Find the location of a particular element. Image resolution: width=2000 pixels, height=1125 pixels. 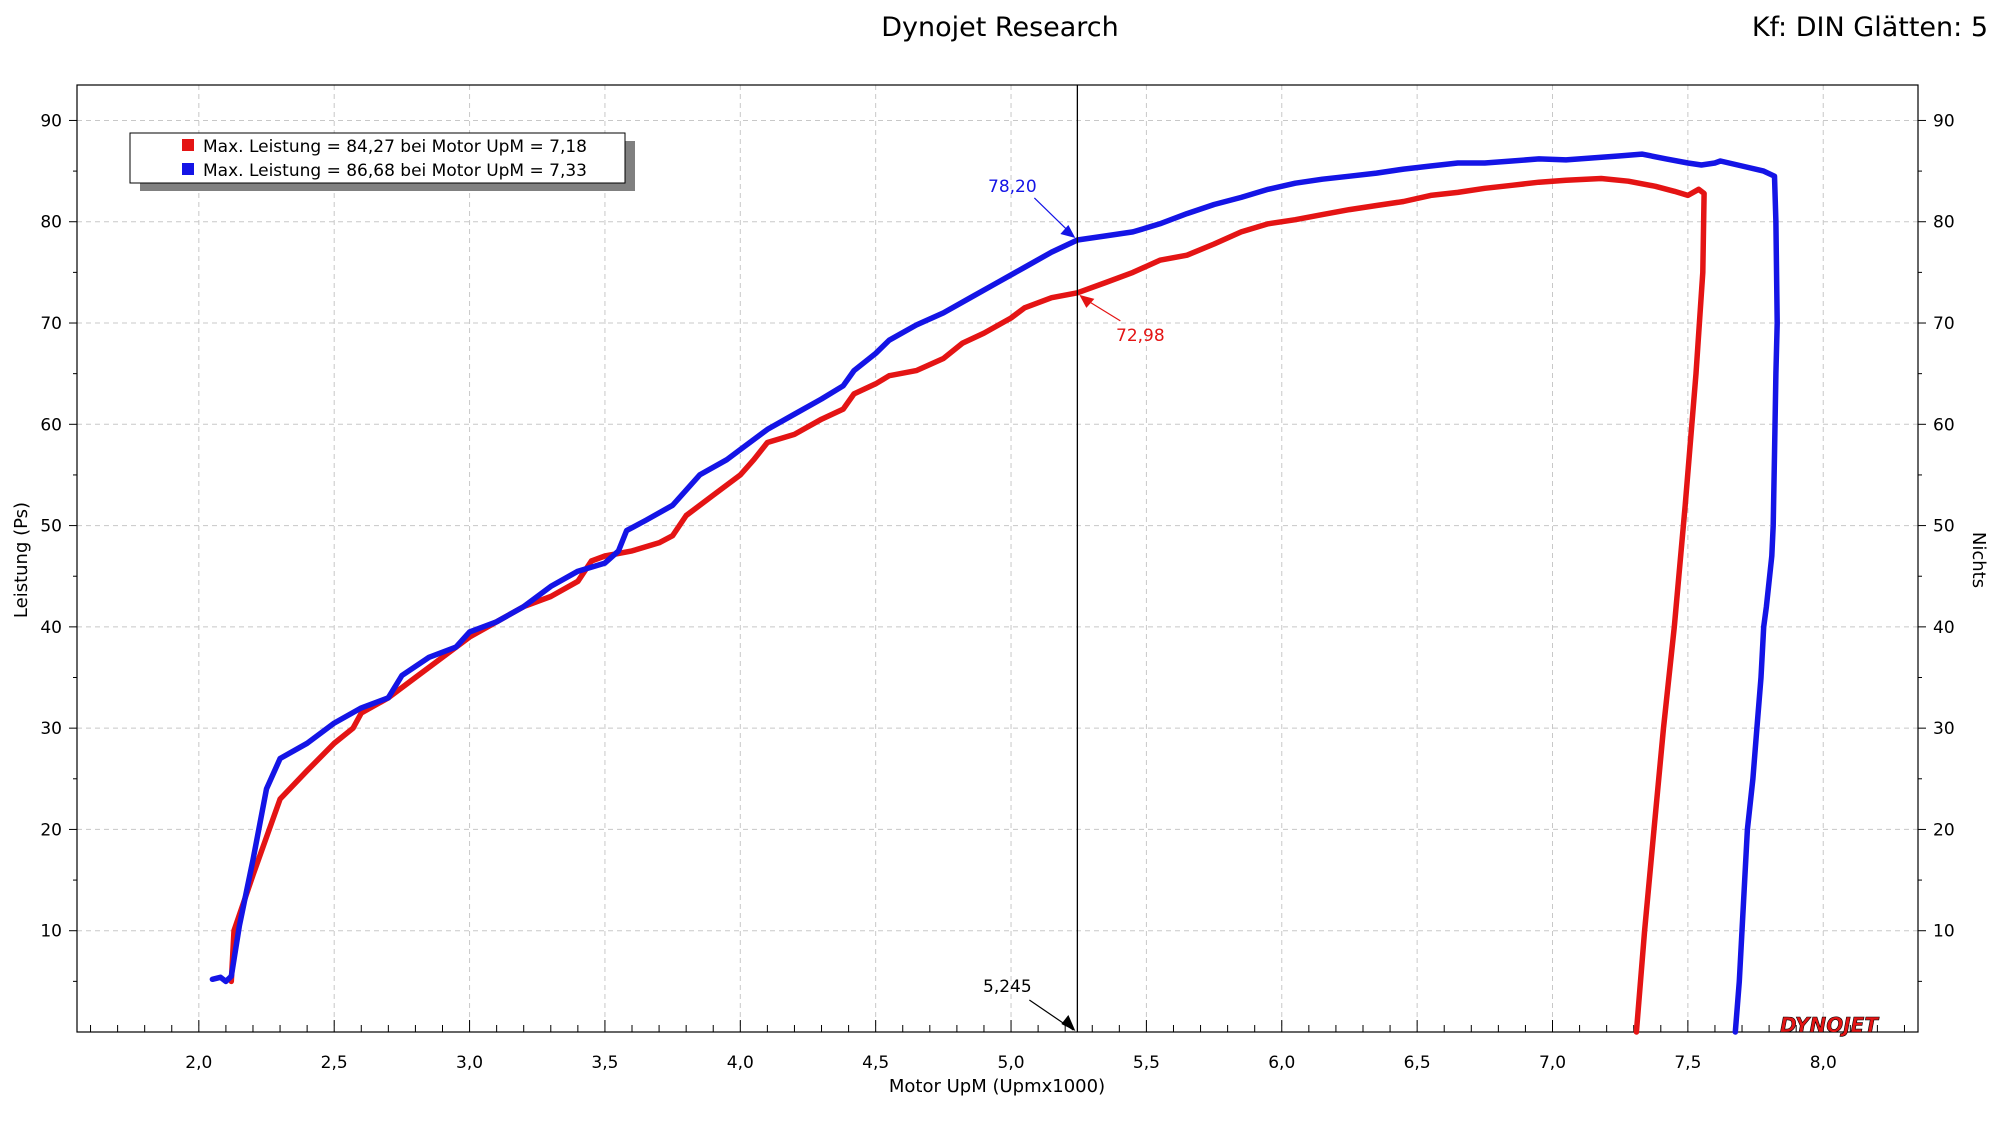

annotation-run2-arrowhead is located at coordinates (1068, 231).